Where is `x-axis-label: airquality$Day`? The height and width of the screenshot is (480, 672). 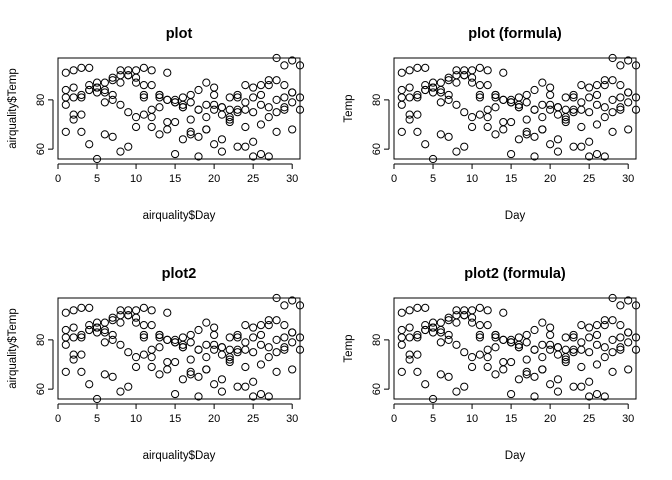
x-axis-label: airquality$Day is located at coordinates (179, 216).